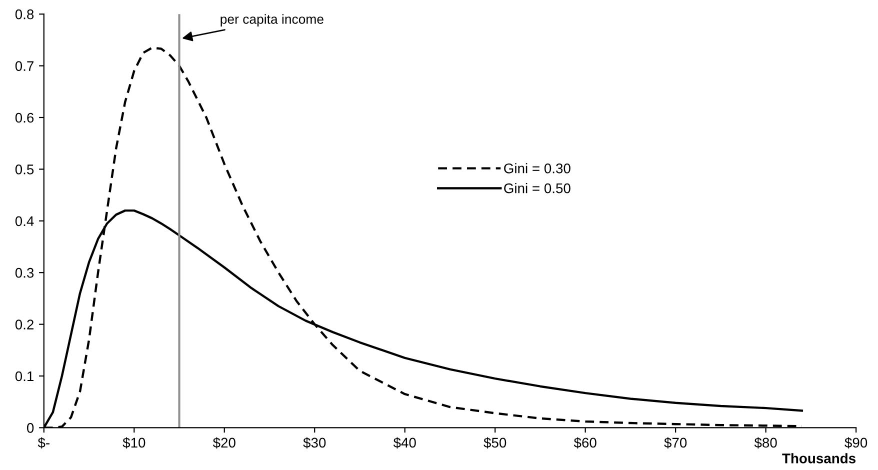 The height and width of the screenshot is (470, 878). Describe the element at coordinates (495, 442) in the screenshot. I see `x-tick-label: $50` at that location.